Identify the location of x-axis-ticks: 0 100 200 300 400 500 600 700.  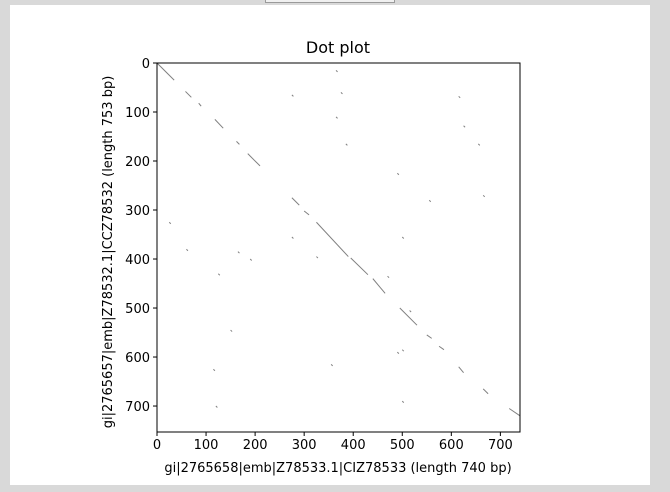
(333, 442).